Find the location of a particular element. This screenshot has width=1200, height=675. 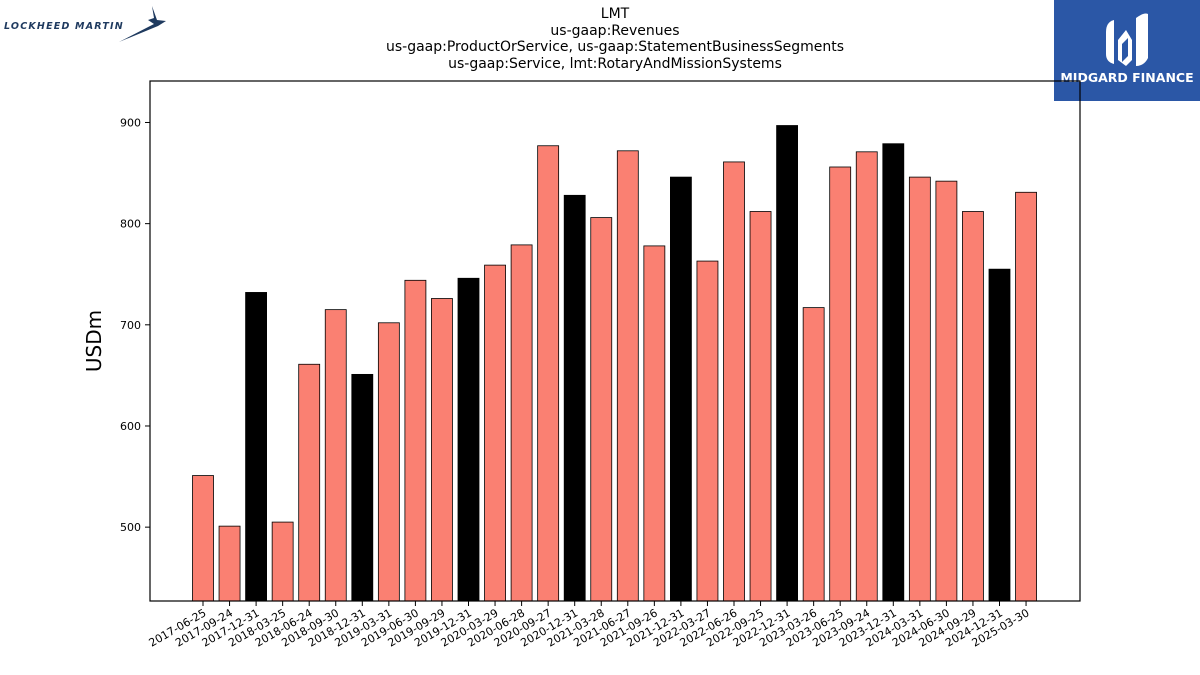

lockheed-martin-logo: LOCKHEED MARTIN is located at coordinates (86, 24).